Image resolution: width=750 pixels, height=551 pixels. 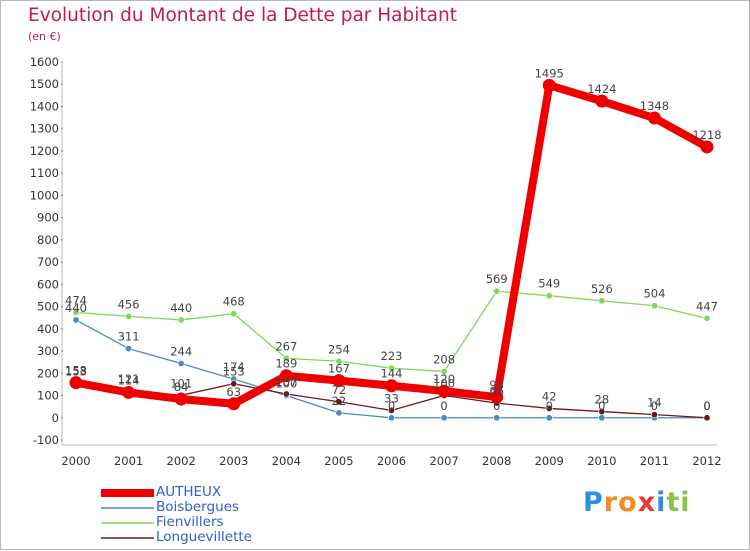 I want to click on logo-letter: r, so click(x=611, y=502).